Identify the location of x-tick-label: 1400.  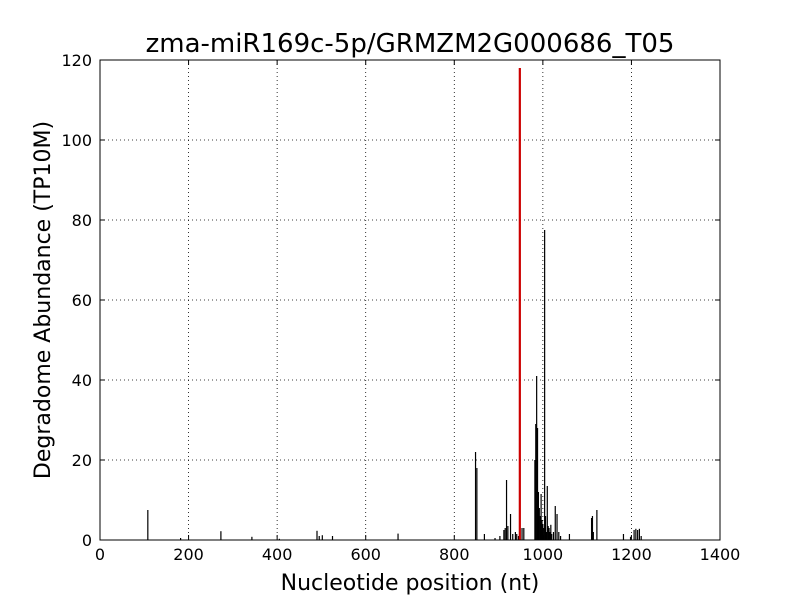
(720, 554).